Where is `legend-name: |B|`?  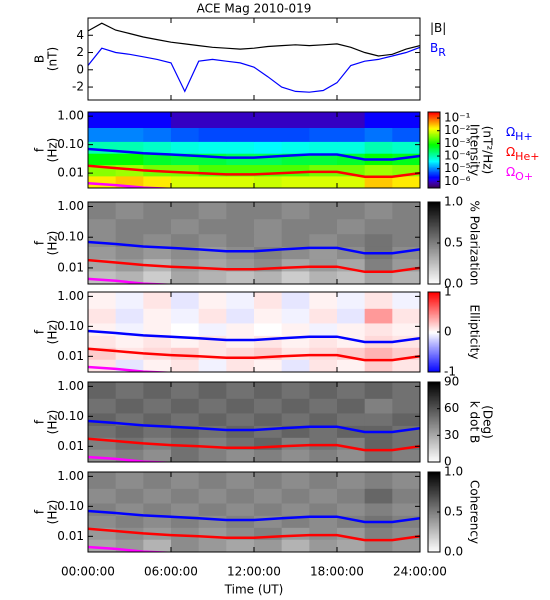 legend-name: |B| is located at coordinates (438, 28).